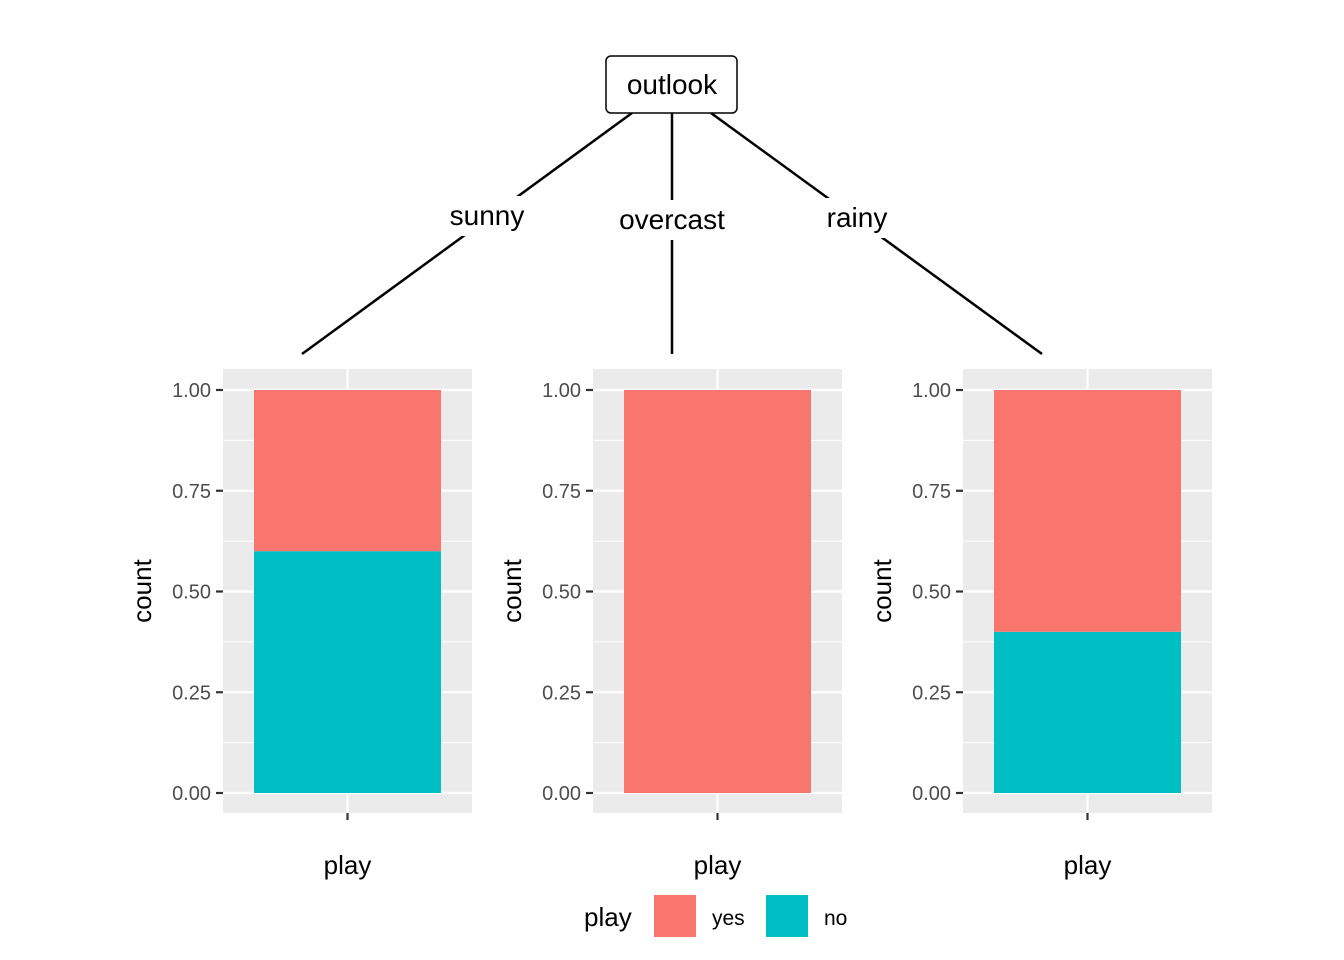  I want to click on edge-label-overcast: overcast, so click(672, 219).